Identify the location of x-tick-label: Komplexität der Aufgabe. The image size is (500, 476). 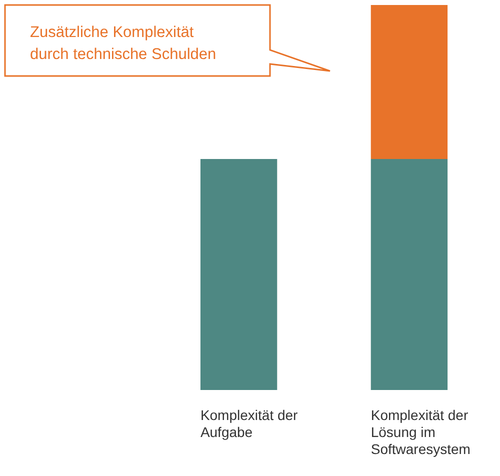
(249, 423).